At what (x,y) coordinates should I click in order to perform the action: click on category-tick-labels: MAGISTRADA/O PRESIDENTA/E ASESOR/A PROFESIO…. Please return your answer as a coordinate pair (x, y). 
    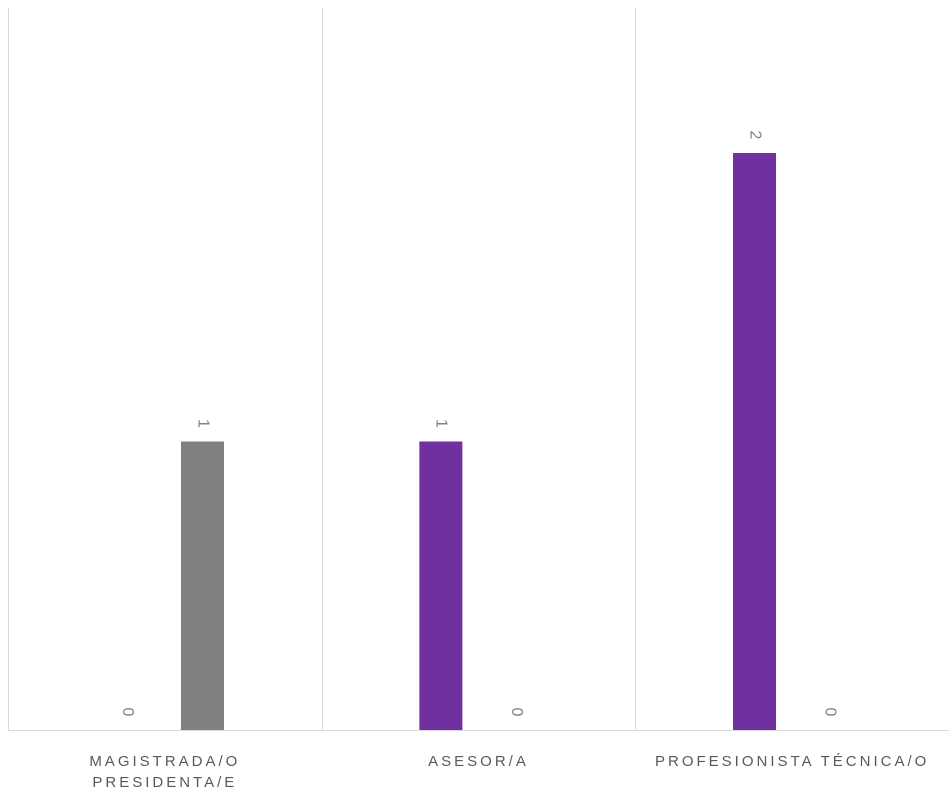
    Looking at the image, I should click on (509, 772).